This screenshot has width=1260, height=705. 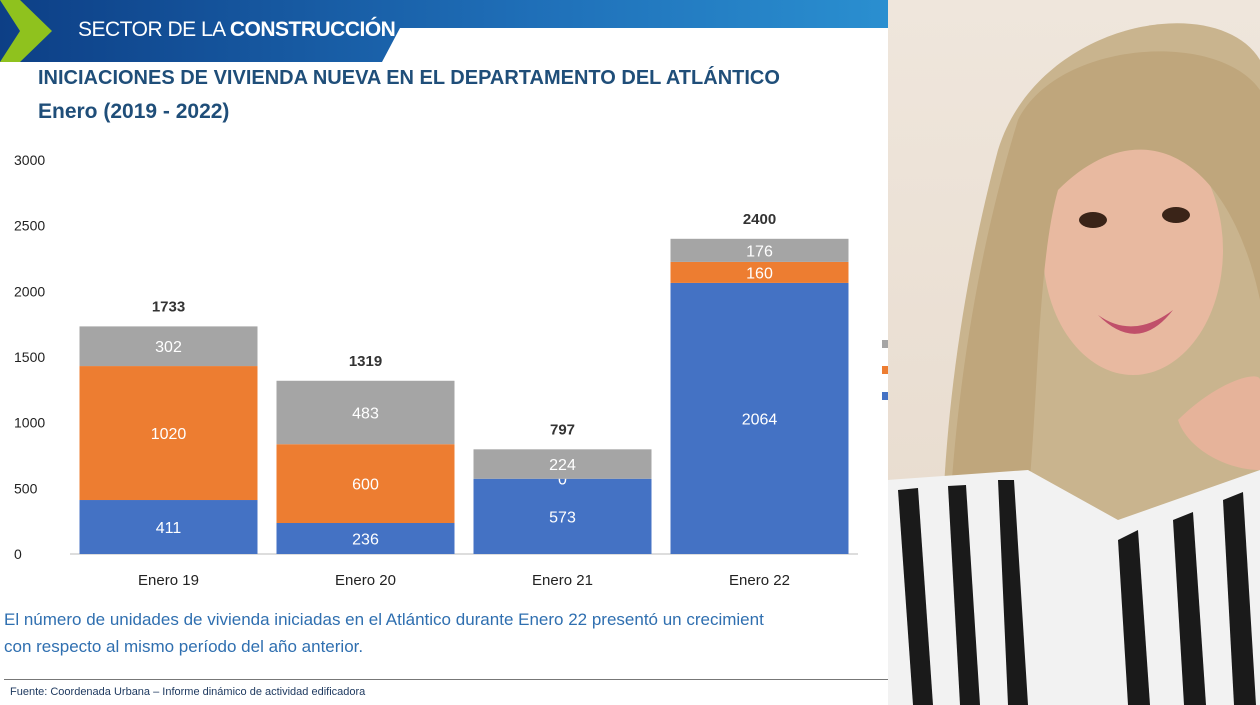 What do you see at coordinates (29, 423) in the screenshot?
I see `y-tick-label: 1000` at bounding box center [29, 423].